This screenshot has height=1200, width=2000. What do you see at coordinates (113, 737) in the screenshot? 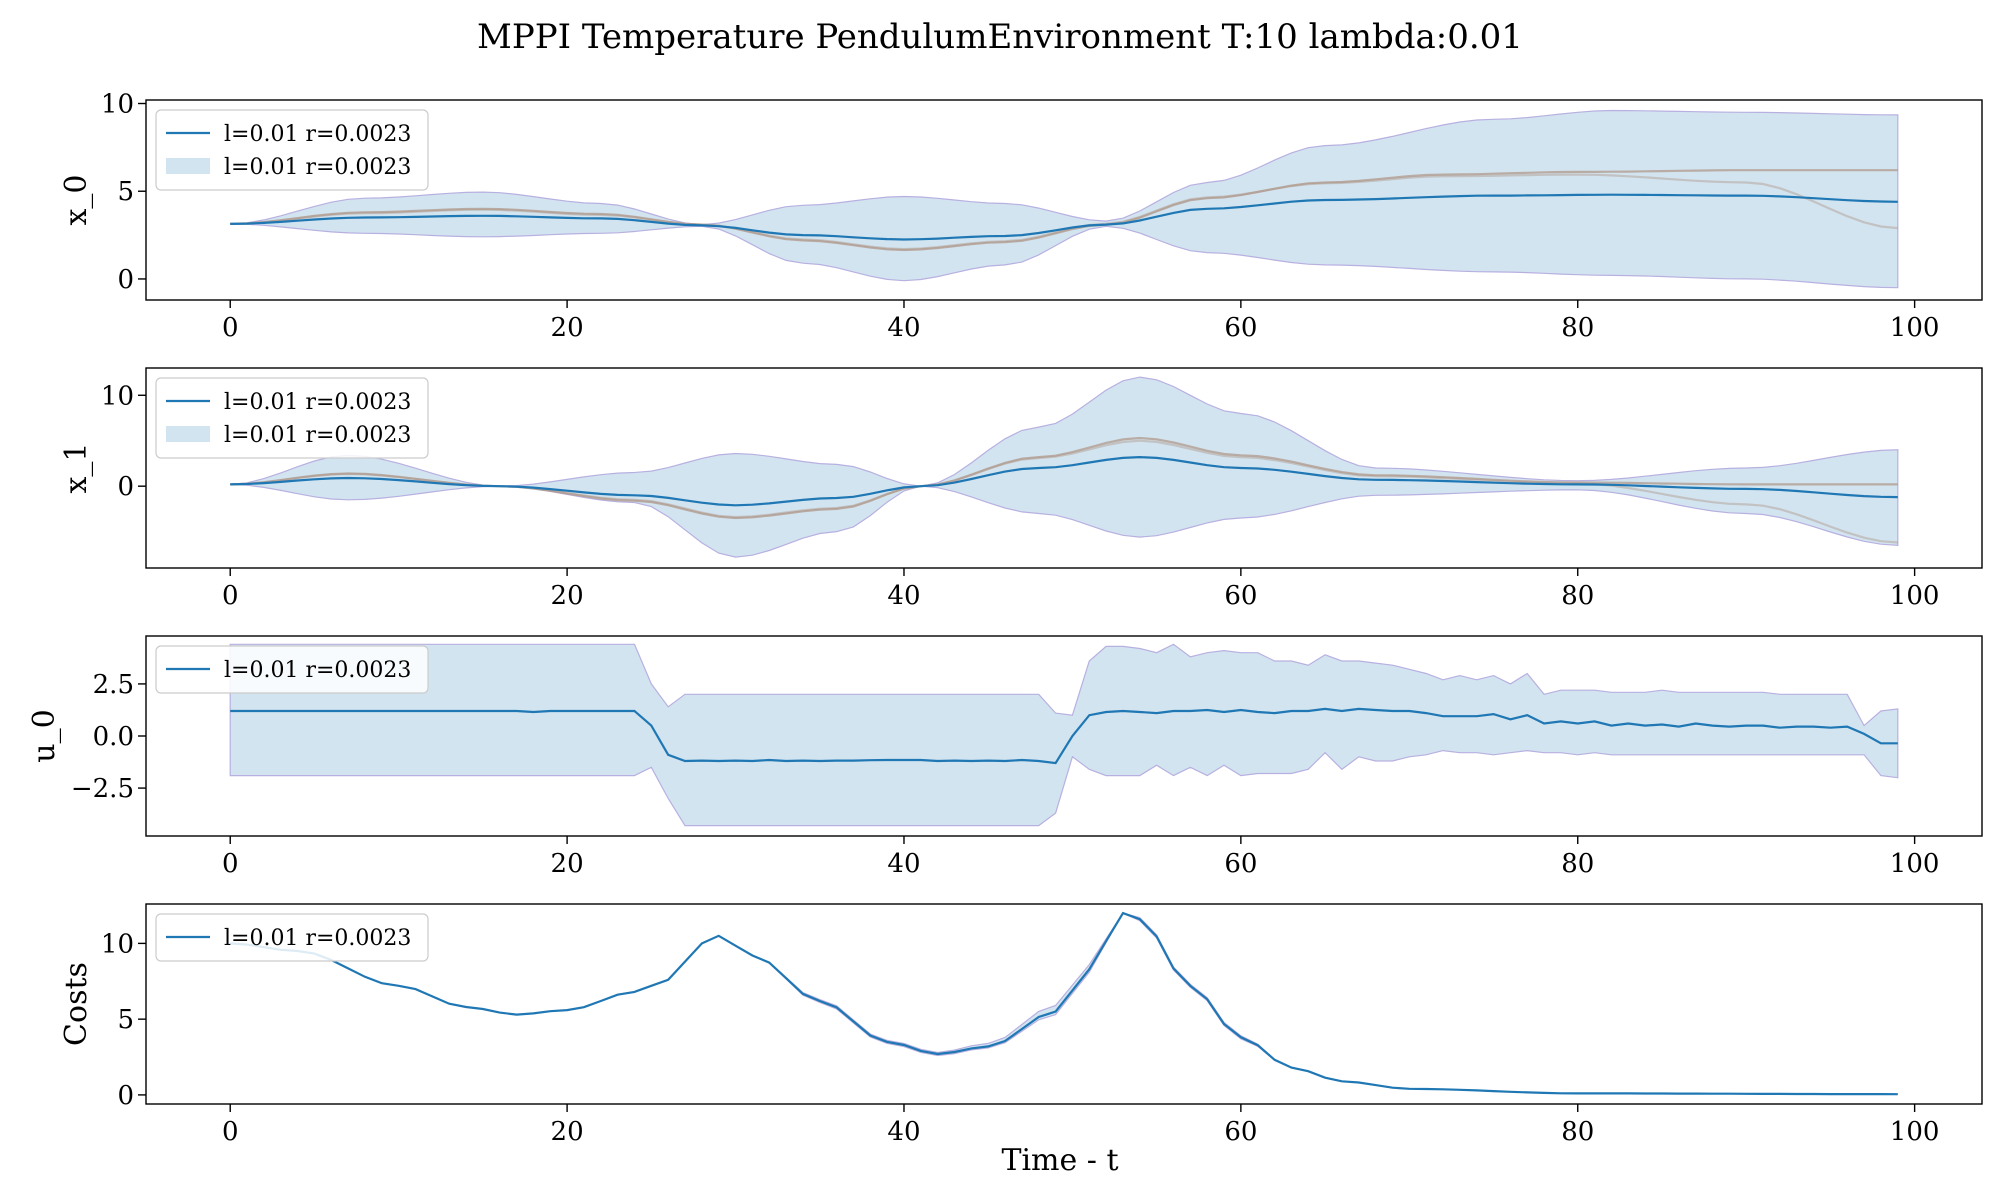
I see `y-tick-label: 0.0` at bounding box center [113, 737].